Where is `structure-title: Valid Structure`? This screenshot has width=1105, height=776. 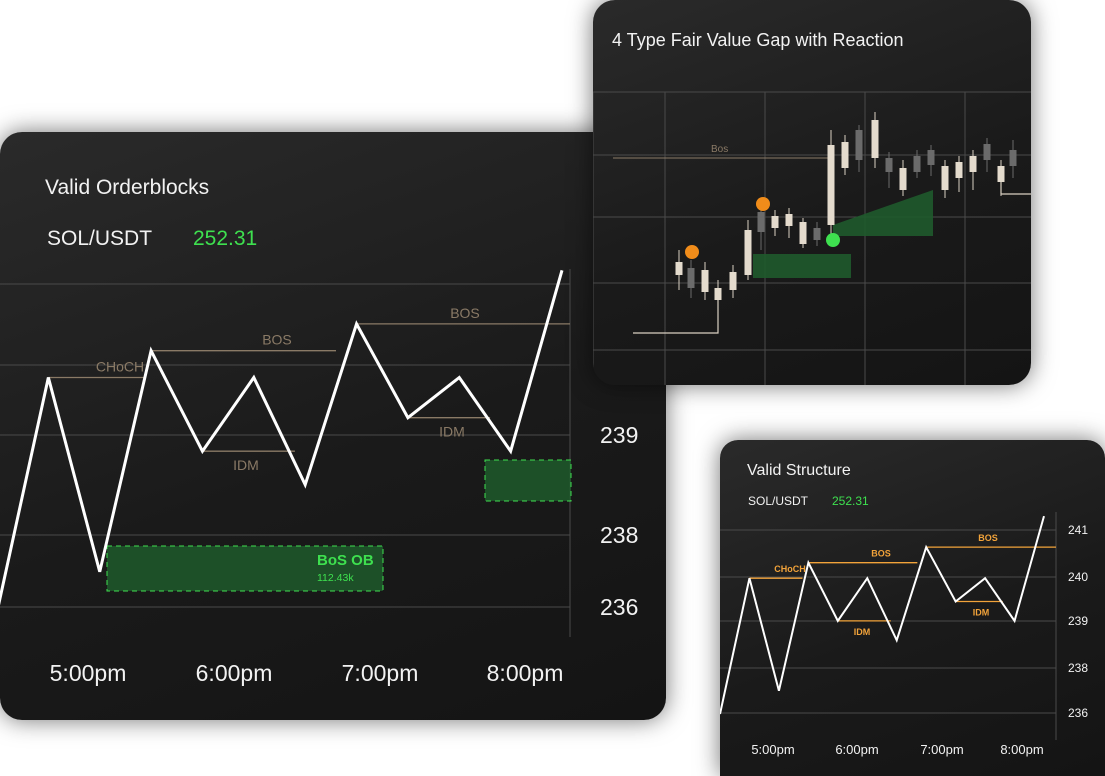 structure-title: Valid Structure is located at coordinates (799, 470).